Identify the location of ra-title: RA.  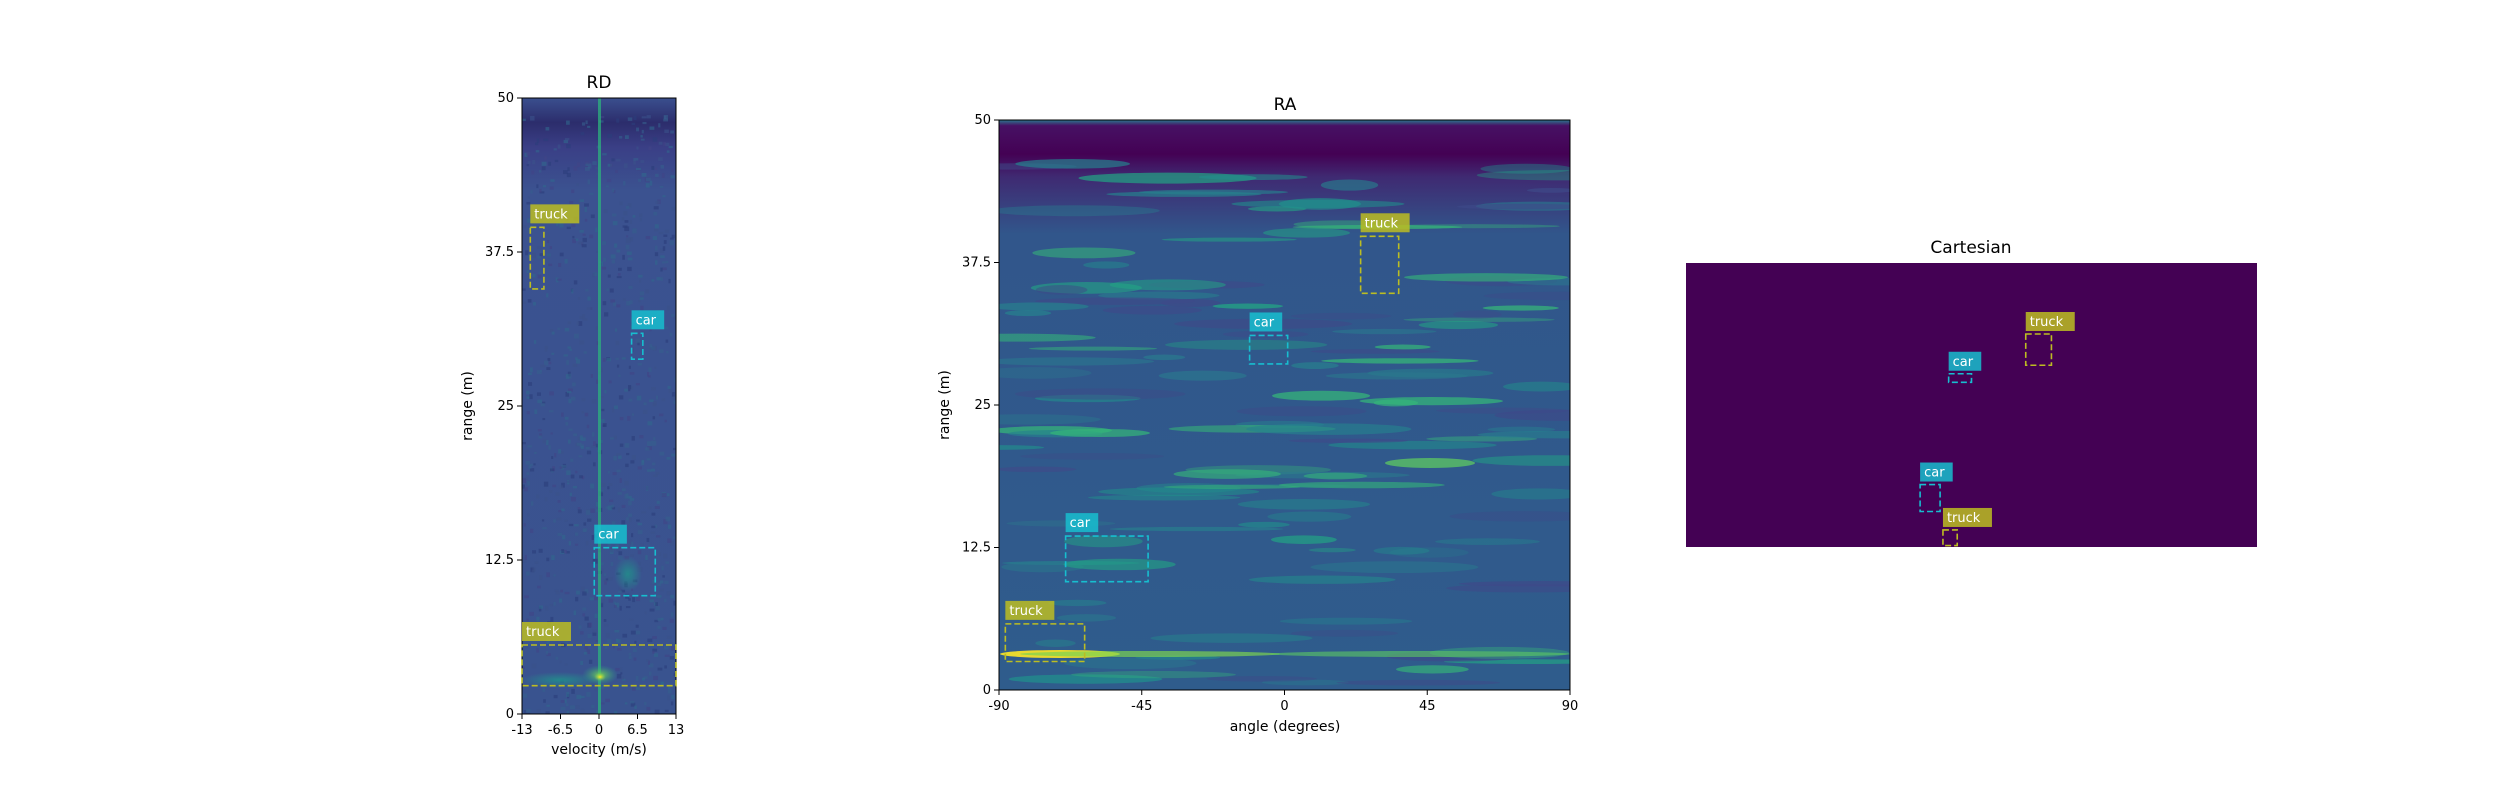
(1285, 105).